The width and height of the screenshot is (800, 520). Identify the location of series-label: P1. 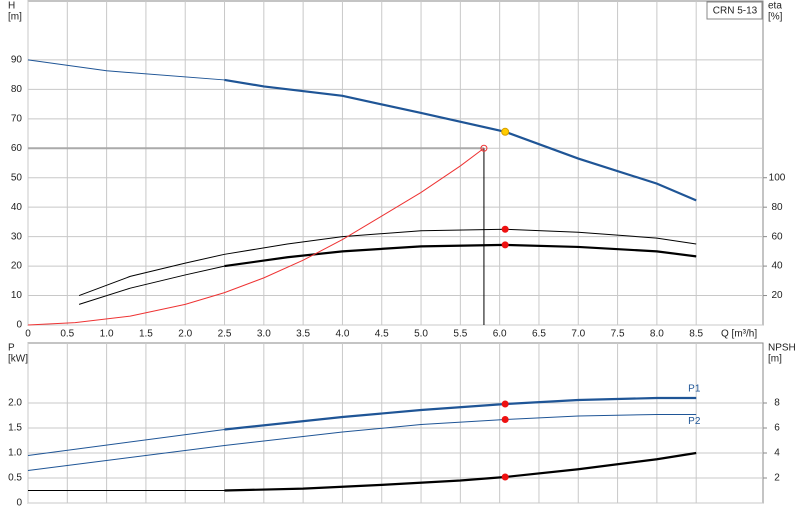
(694, 389).